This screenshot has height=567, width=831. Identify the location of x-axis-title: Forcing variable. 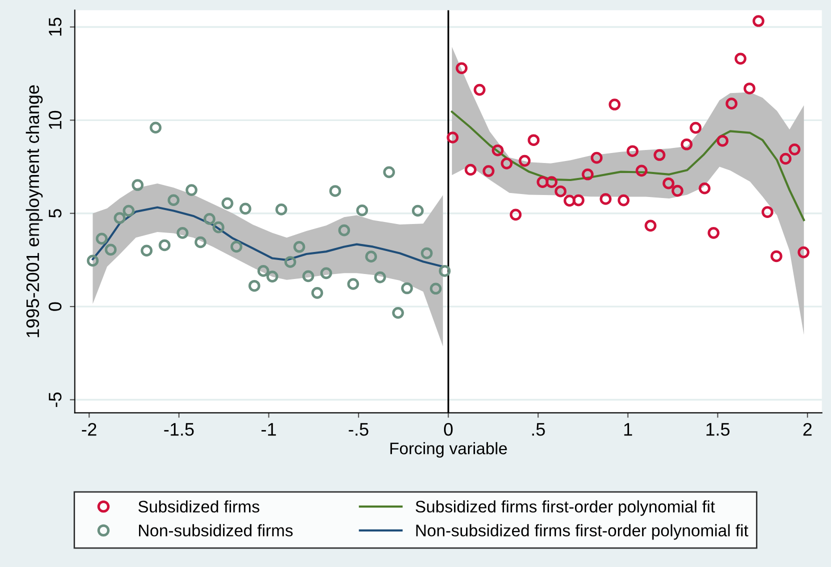
(448, 450).